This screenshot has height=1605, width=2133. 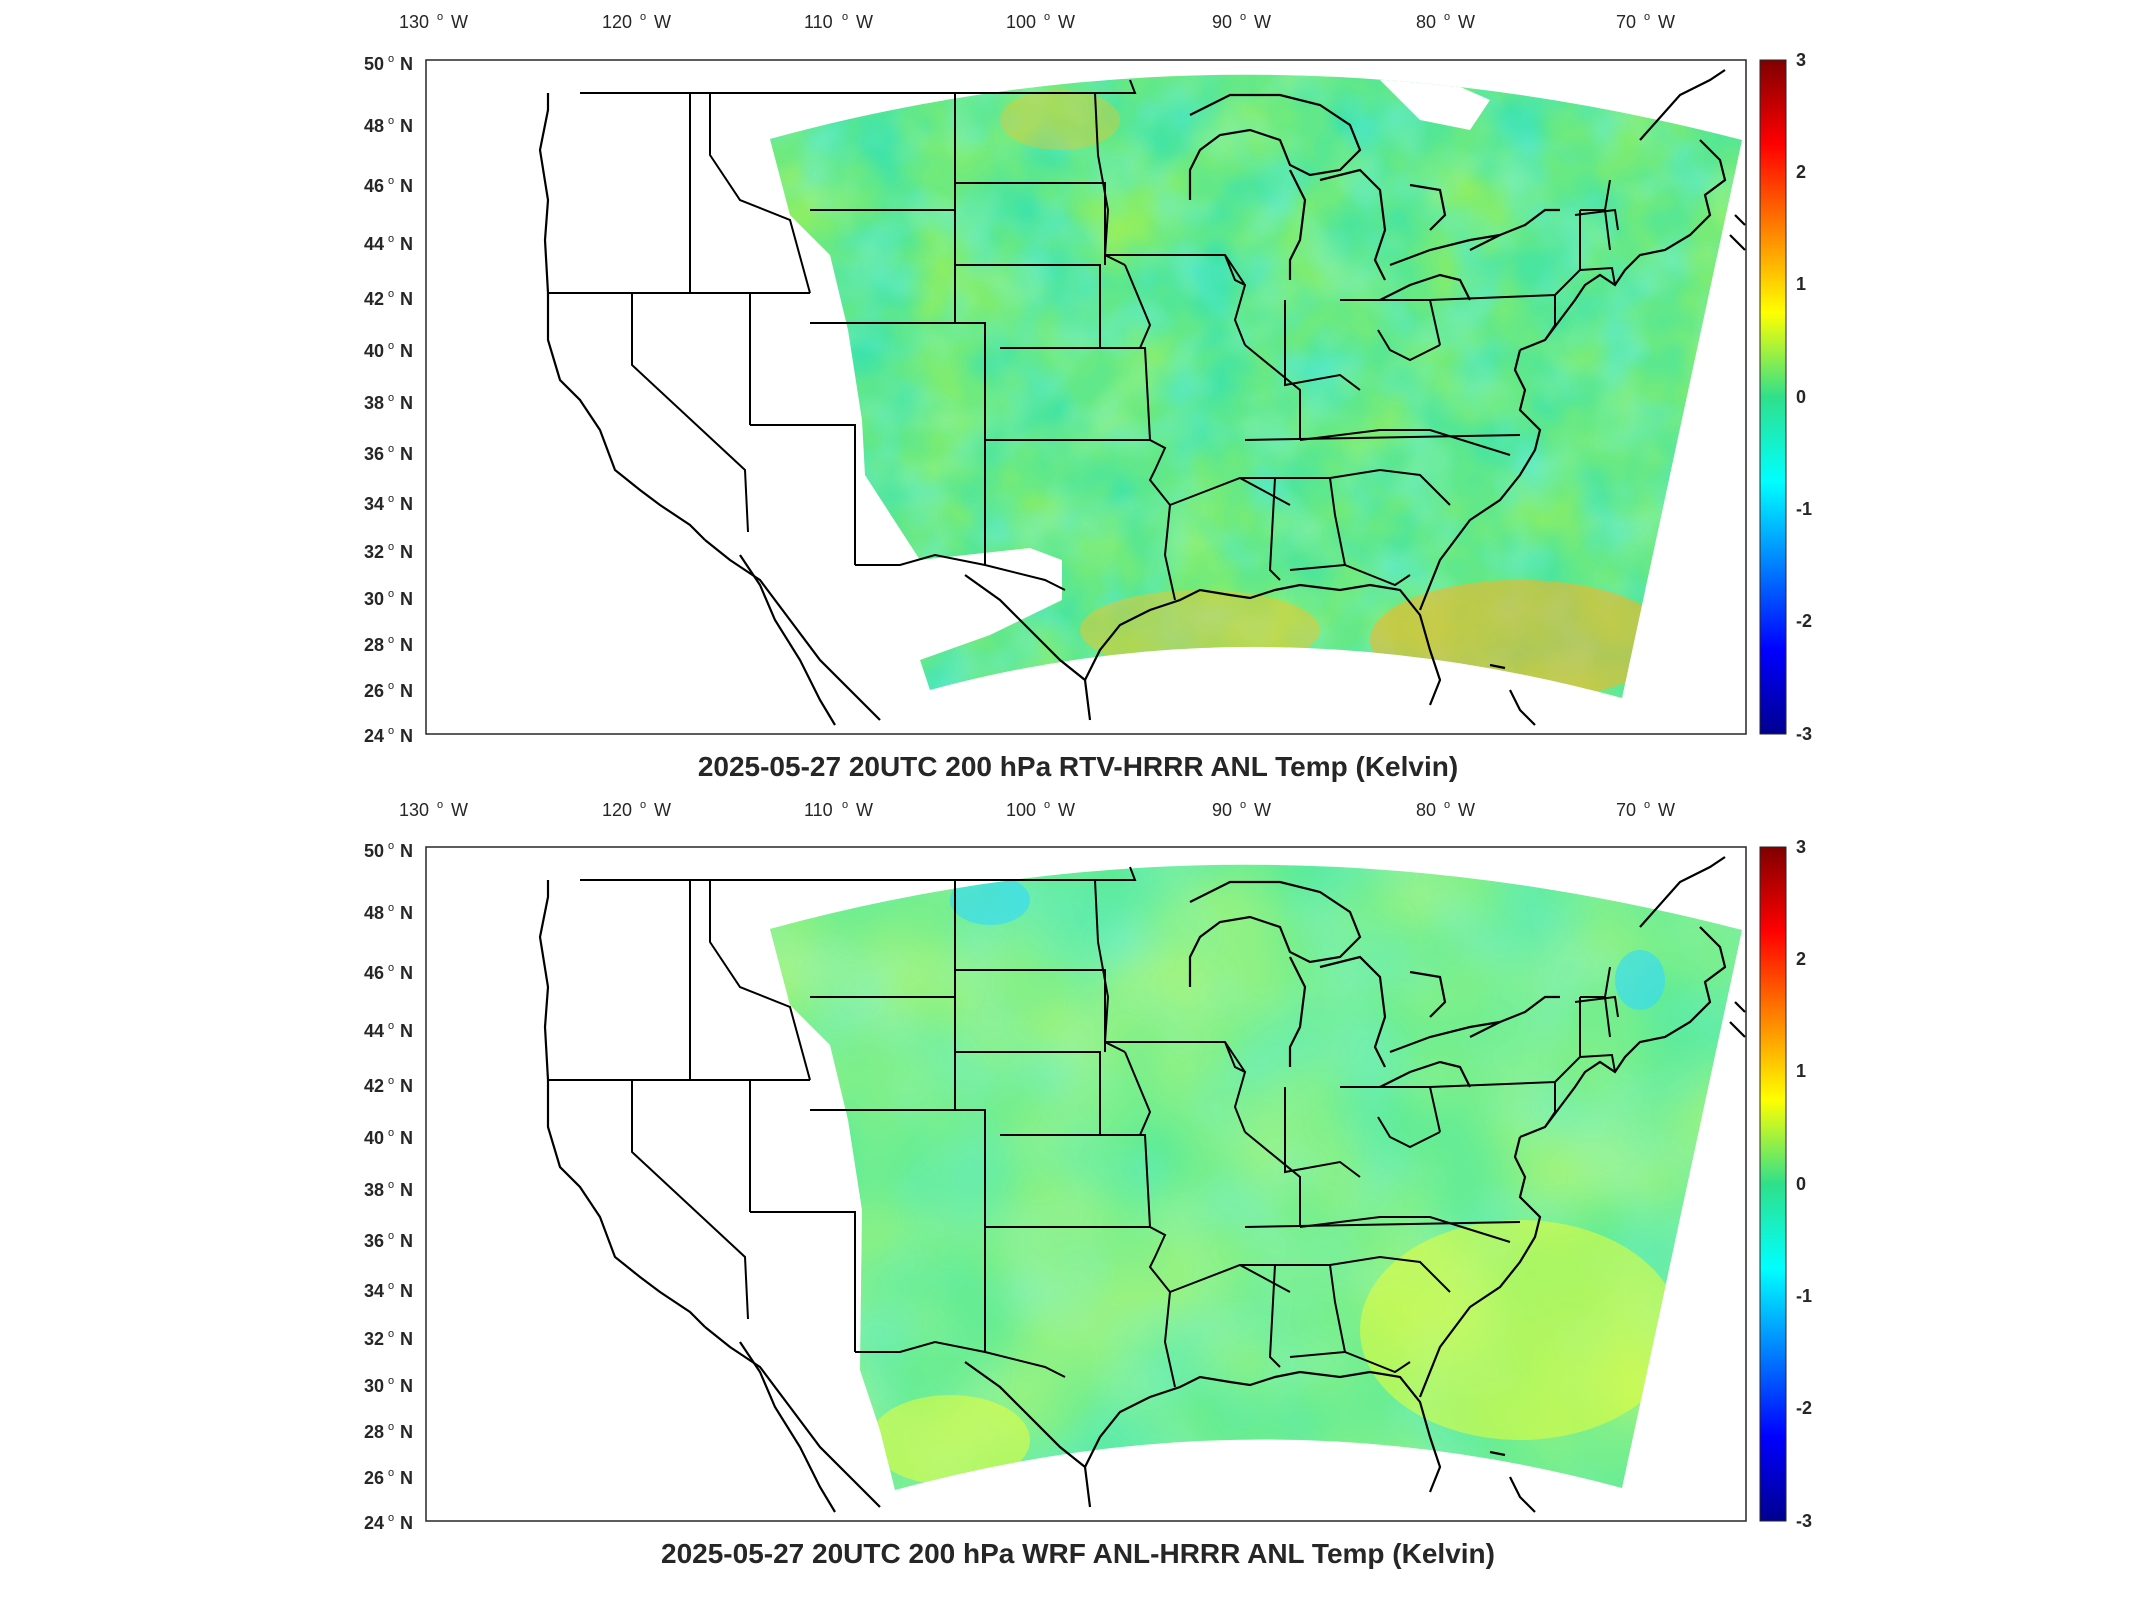 What do you see at coordinates (1040, 809) in the screenshot?
I see `lon-tick: 100 o W` at bounding box center [1040, 809].